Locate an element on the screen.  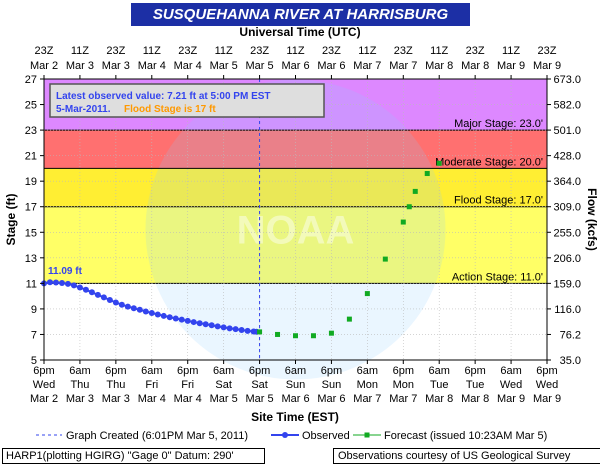
peak-label: 11.09 ft is located at coordinates (65, 271).